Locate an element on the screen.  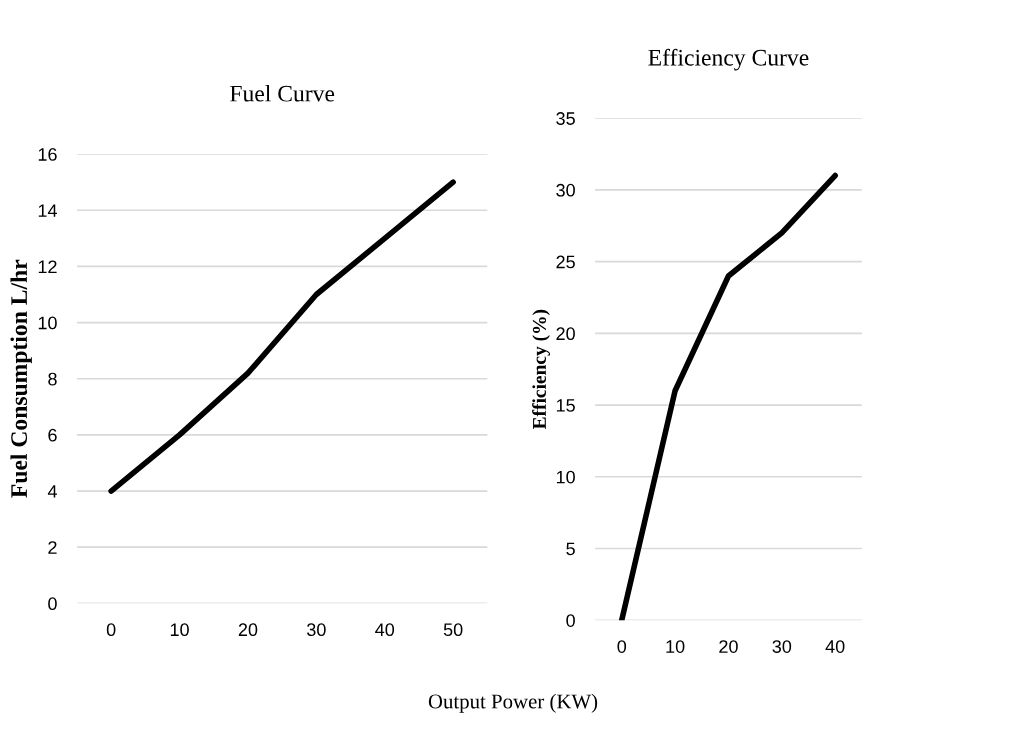
x-tick-label: 50 is located at coordinates (453, 630).